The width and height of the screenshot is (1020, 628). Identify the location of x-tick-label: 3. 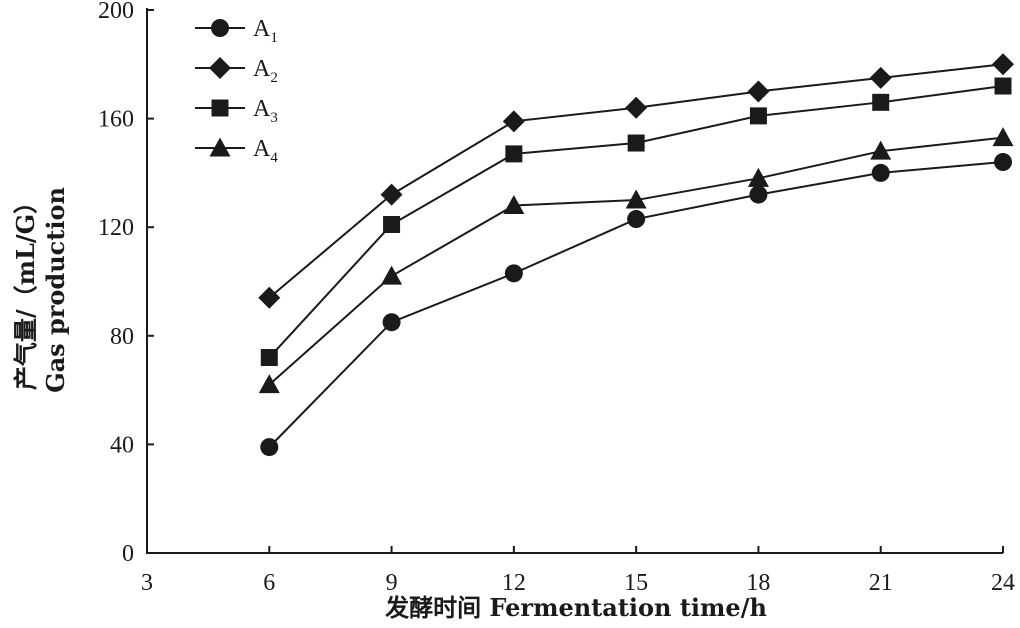
(147, 583).